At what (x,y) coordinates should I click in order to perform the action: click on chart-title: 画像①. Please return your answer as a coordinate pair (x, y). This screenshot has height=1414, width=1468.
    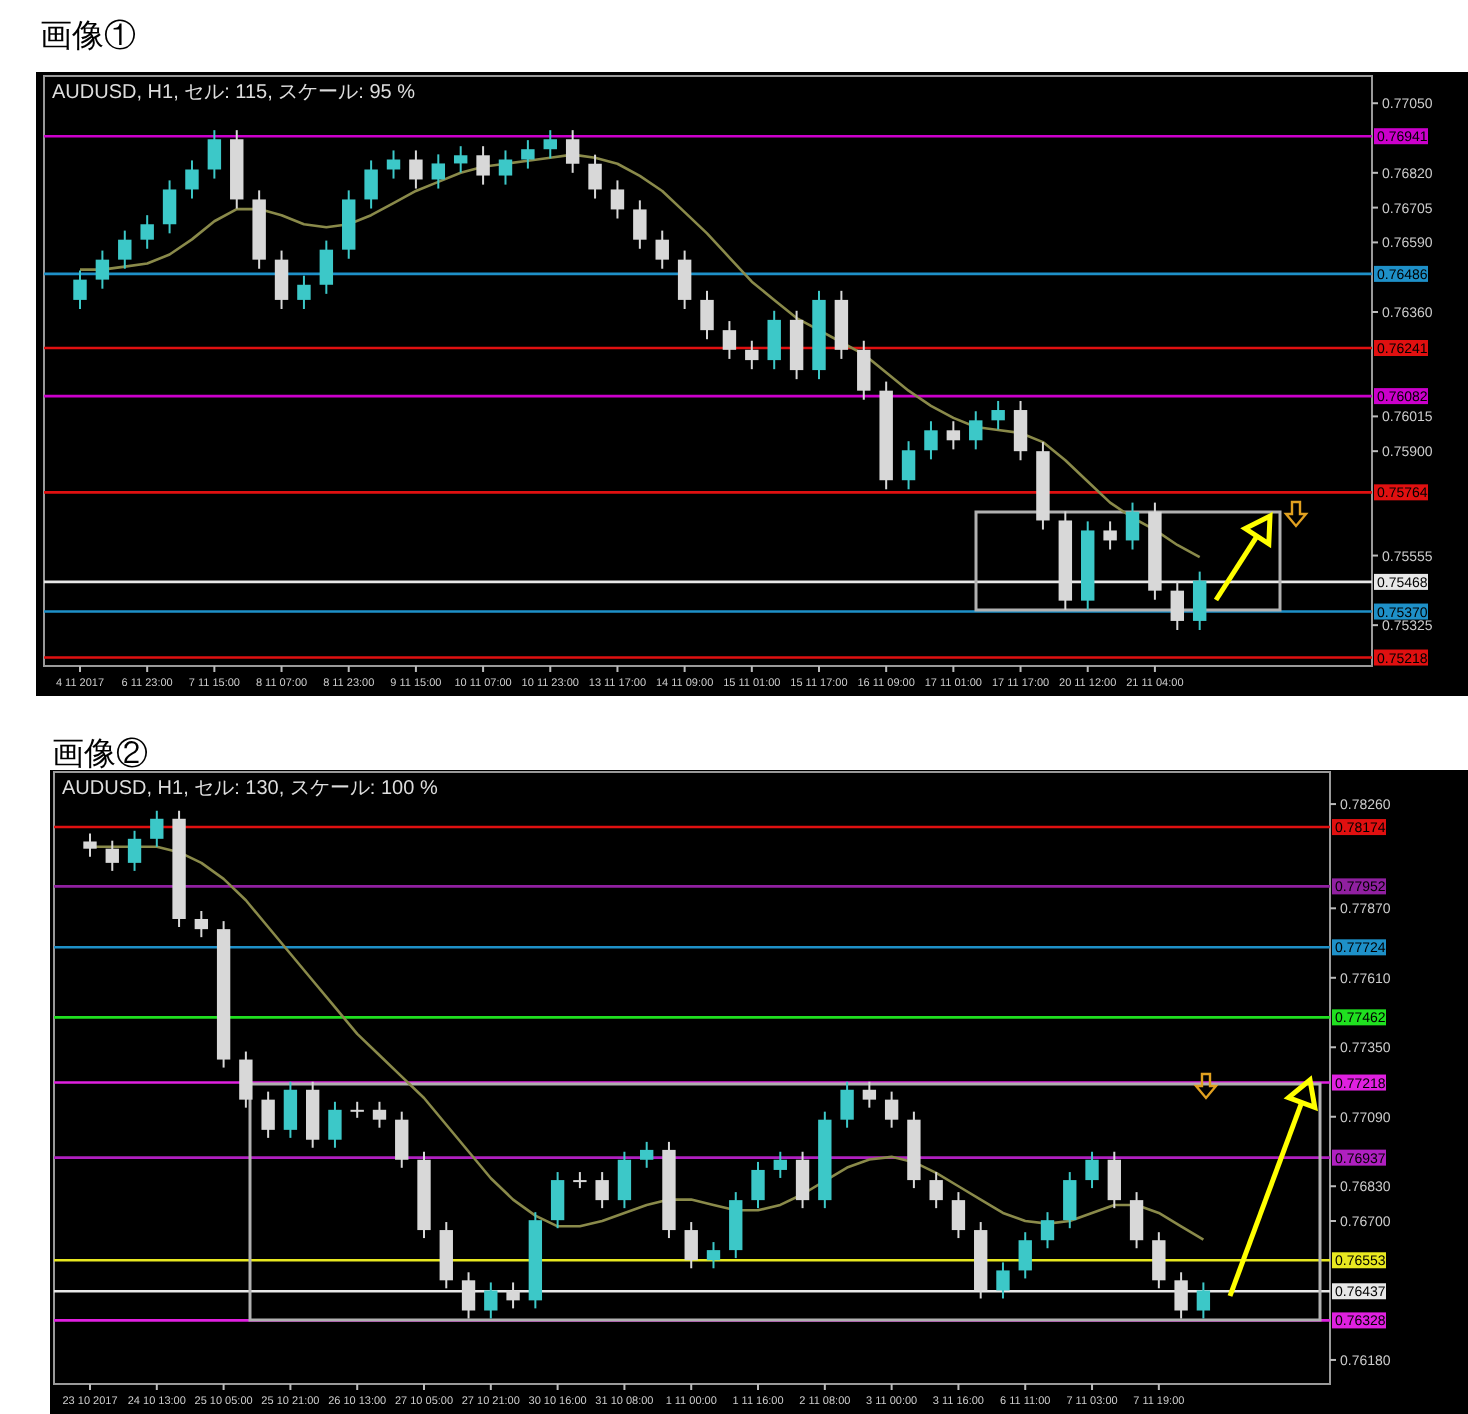
    Looking at the image, I should click on (88, 38).